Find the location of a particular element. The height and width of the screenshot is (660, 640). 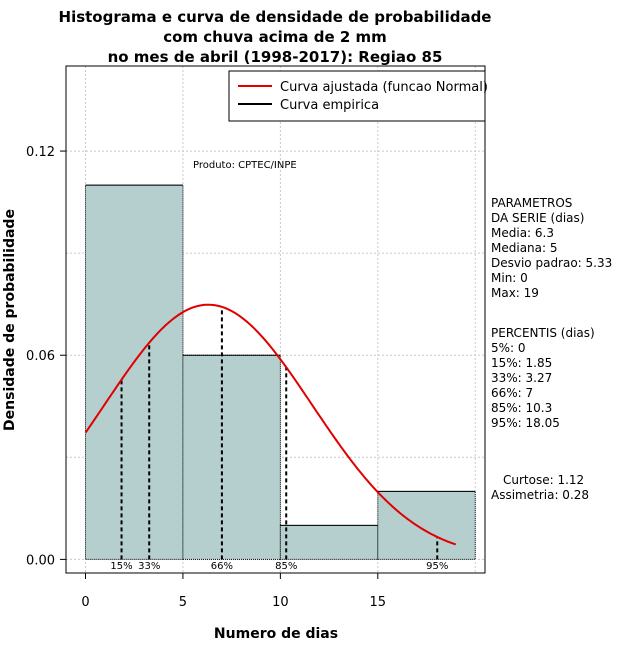

percentile-line-text: 5%: 0 is located at coordinates (508, 348).